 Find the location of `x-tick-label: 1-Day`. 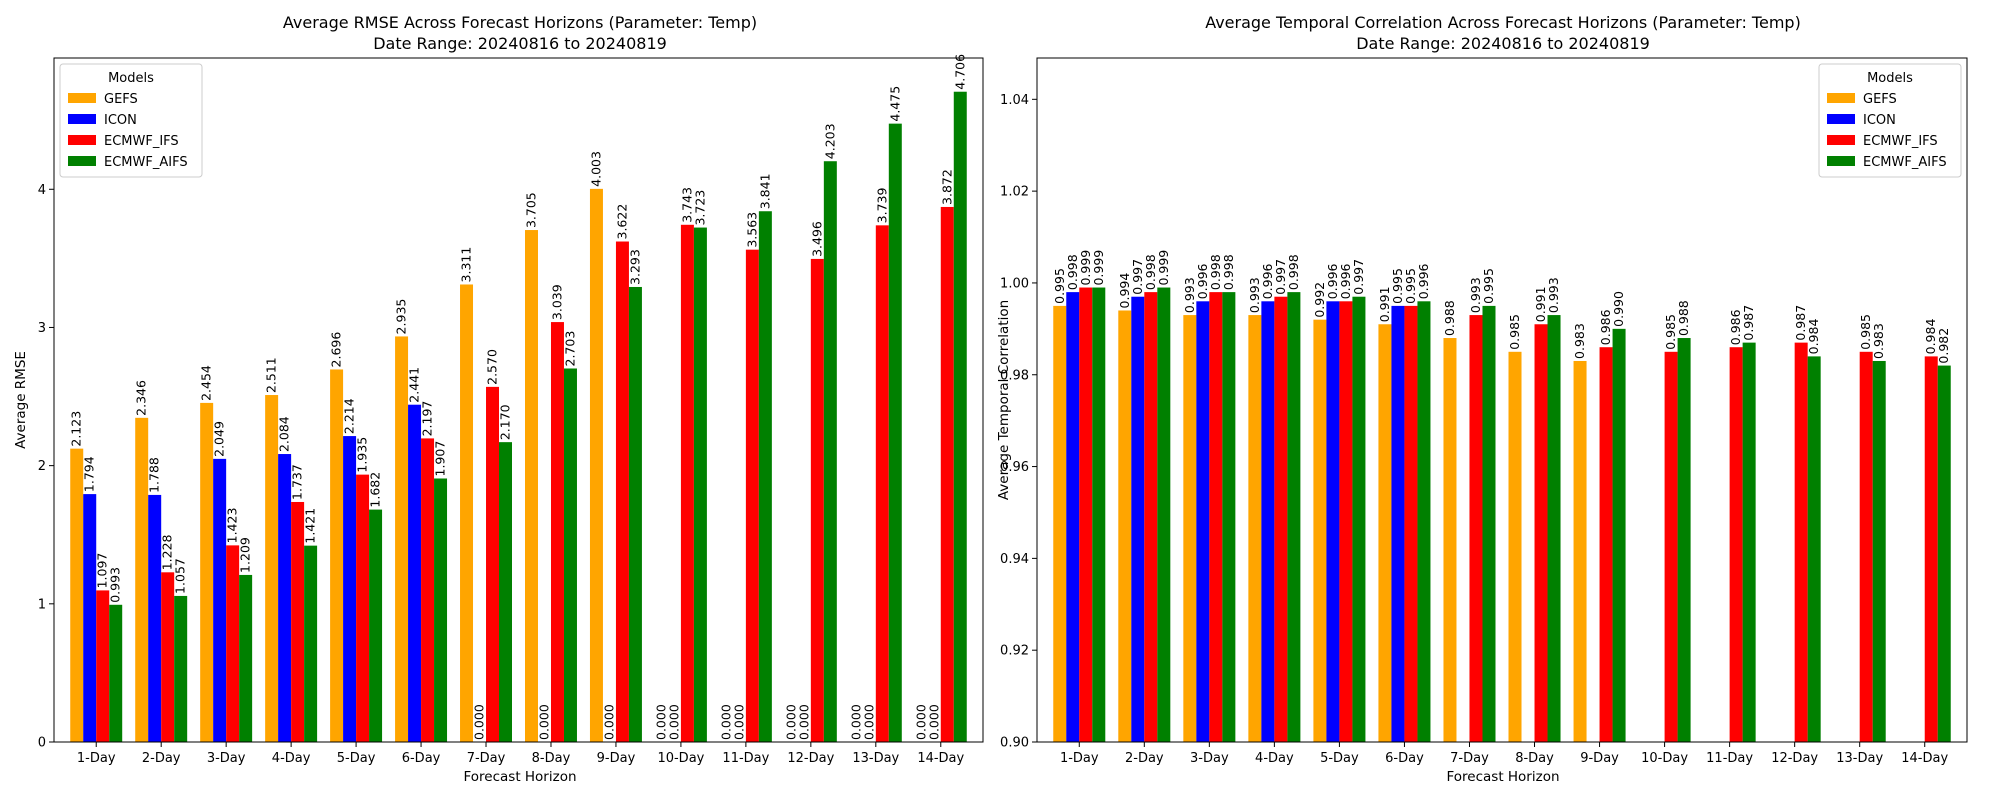

x-tick-label: 1-Day is located at coordinates (96, 758).